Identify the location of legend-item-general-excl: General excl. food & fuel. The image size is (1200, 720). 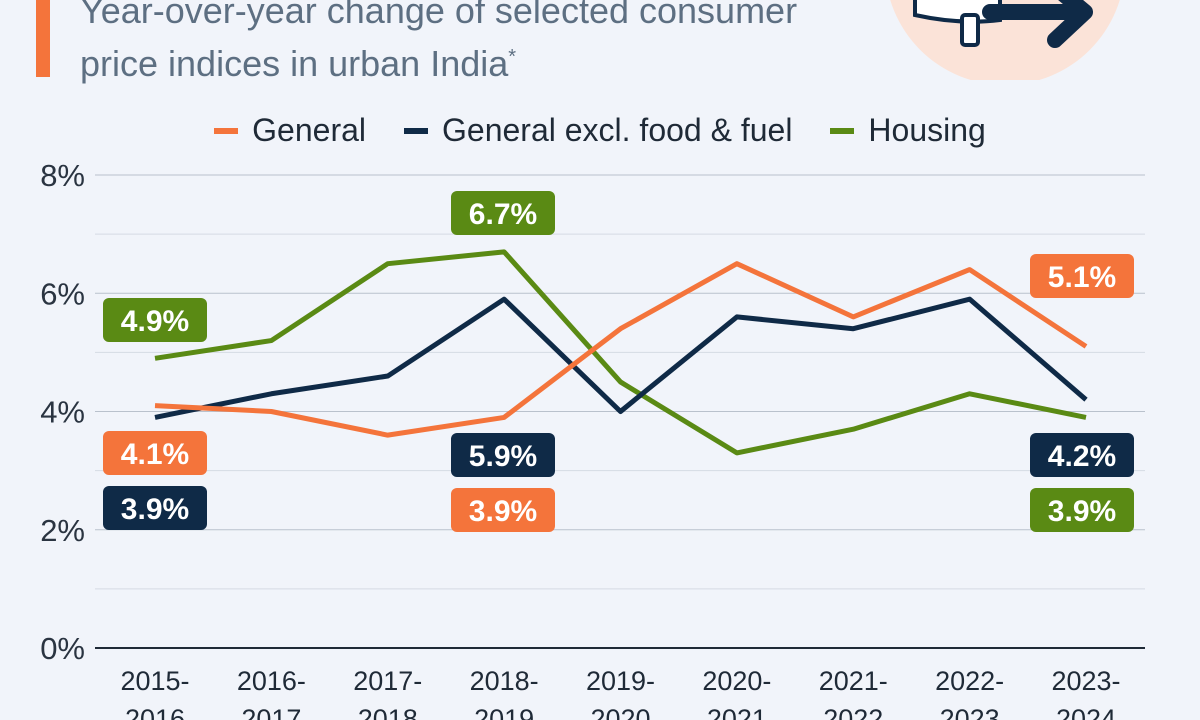
(598, 130).